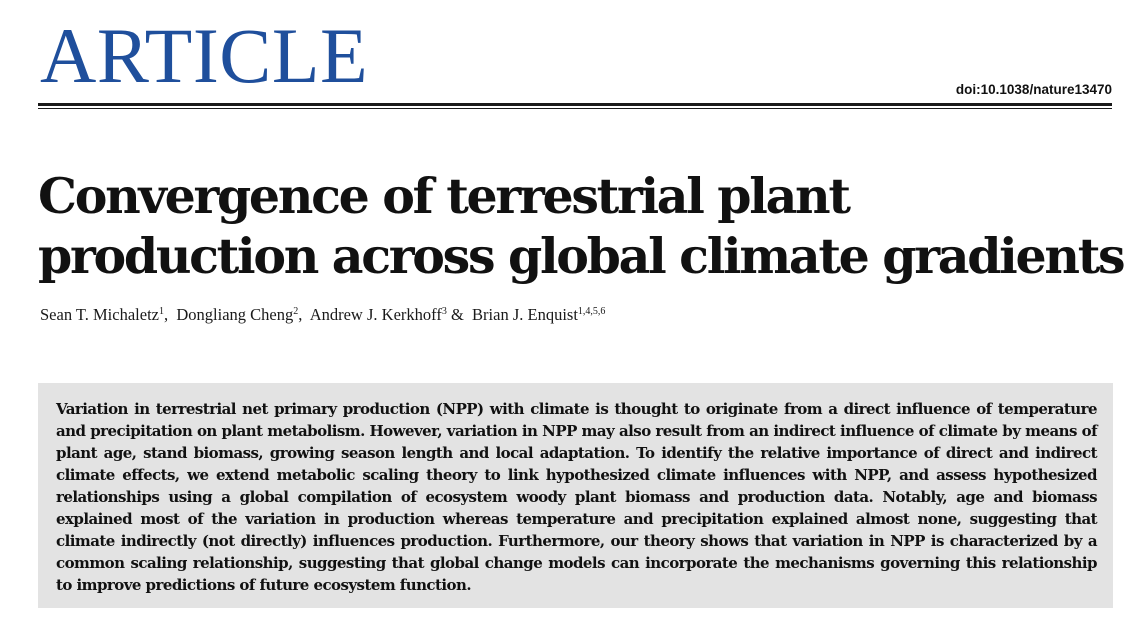 The width and height of the screenshot is (1147, 629). I want to click on doi-label: doi:10.1038/nature13470, so click(1033, 89).